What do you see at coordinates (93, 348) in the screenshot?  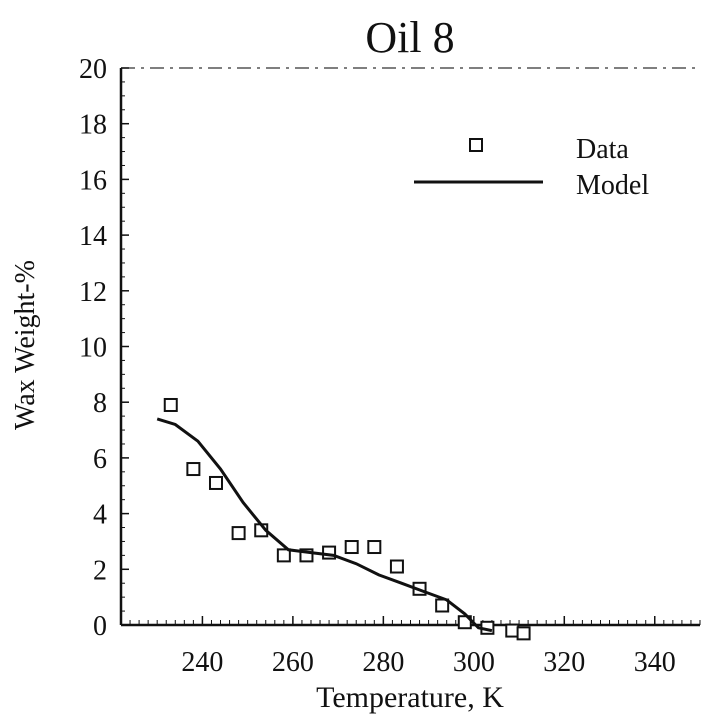 I see `y-tick-label: 10` at bounding box center [93, 348].